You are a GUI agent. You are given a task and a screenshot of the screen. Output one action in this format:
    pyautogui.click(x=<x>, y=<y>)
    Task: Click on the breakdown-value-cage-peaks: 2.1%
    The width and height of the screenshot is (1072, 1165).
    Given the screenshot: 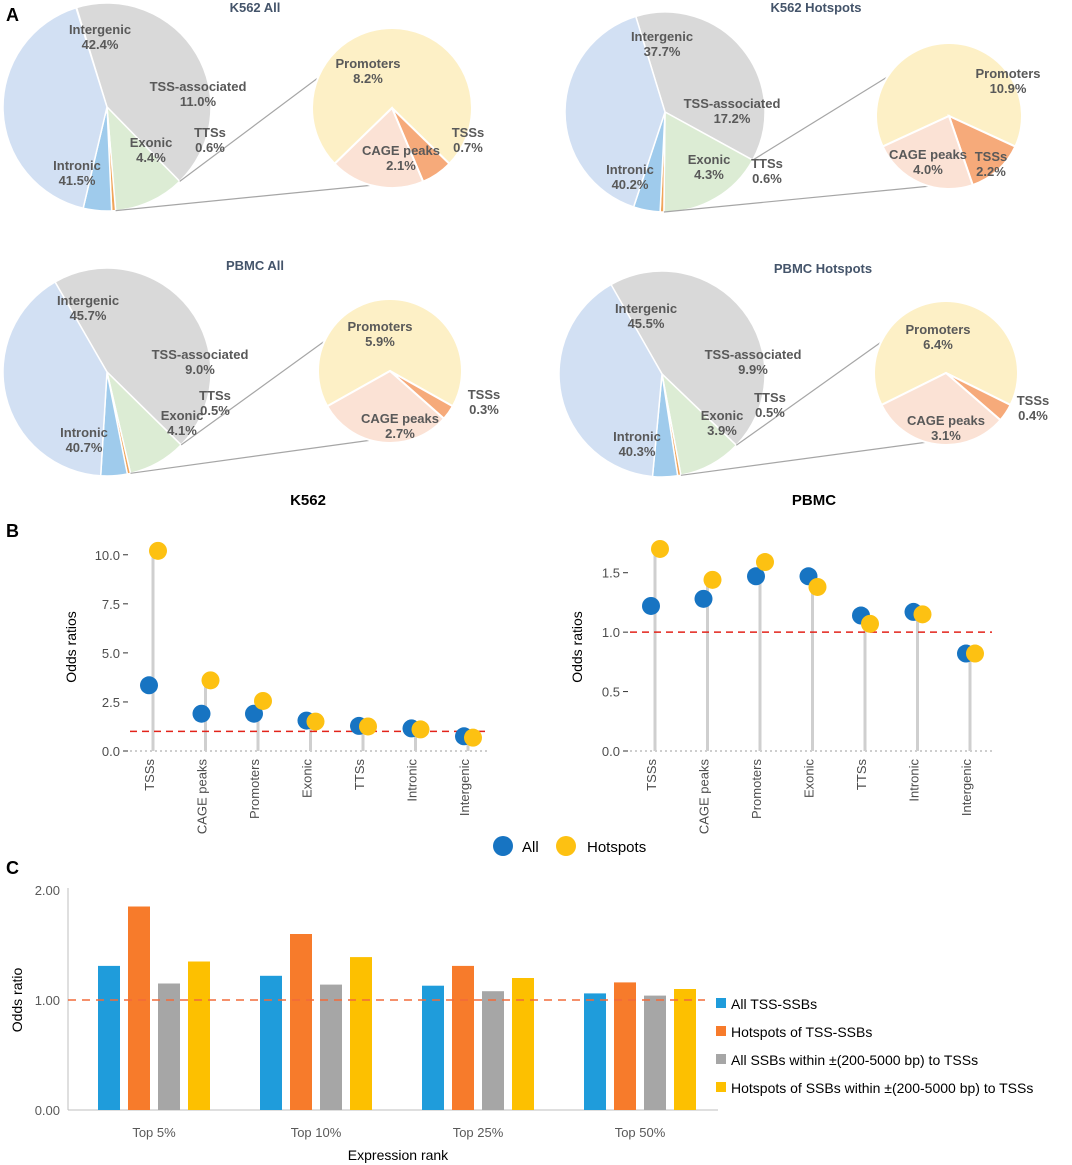 What is the action you would take?
    pyautogui.click(x=401, y=165)
    